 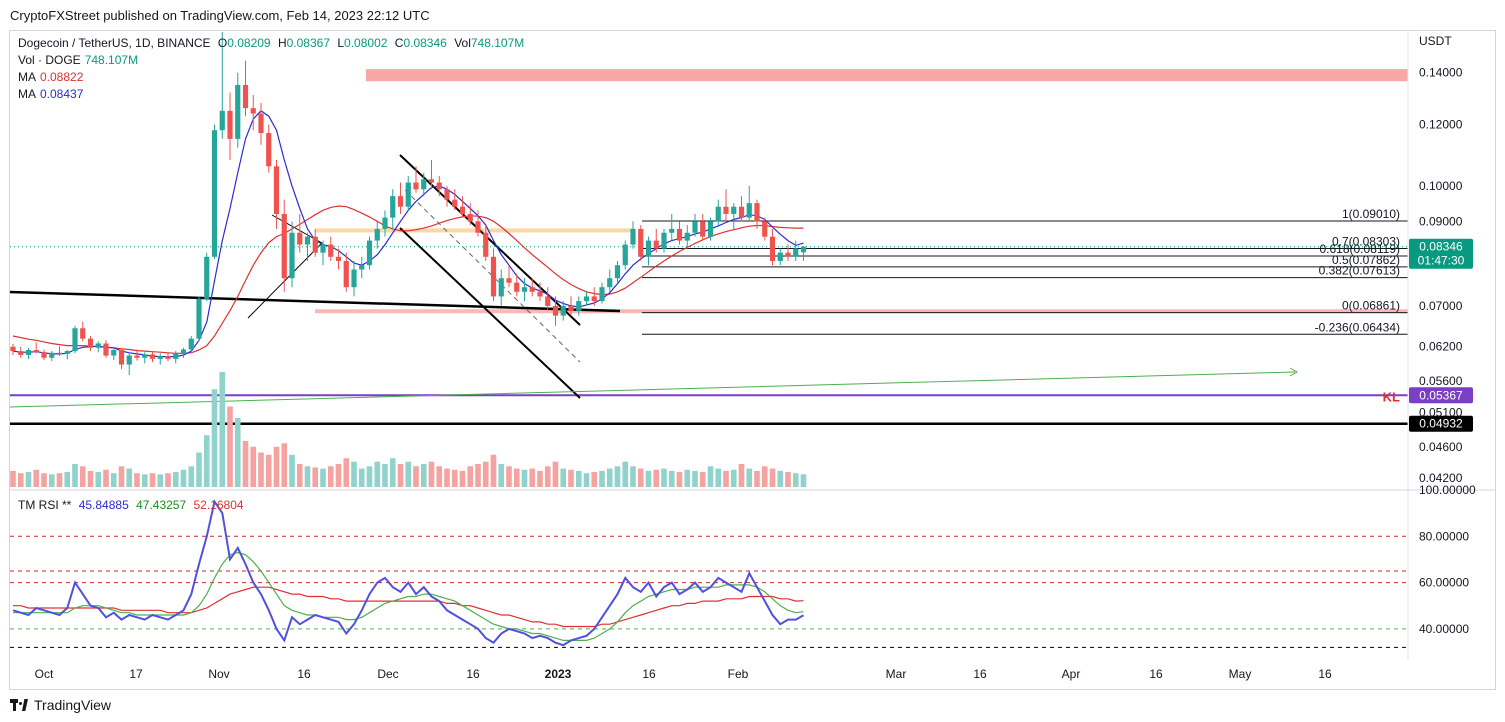 What do you see at coordinates (1359, 271) in the screenshot?
I see `fib-level-label: 0.382(0.07613)` at bounding box center [1359, 271].